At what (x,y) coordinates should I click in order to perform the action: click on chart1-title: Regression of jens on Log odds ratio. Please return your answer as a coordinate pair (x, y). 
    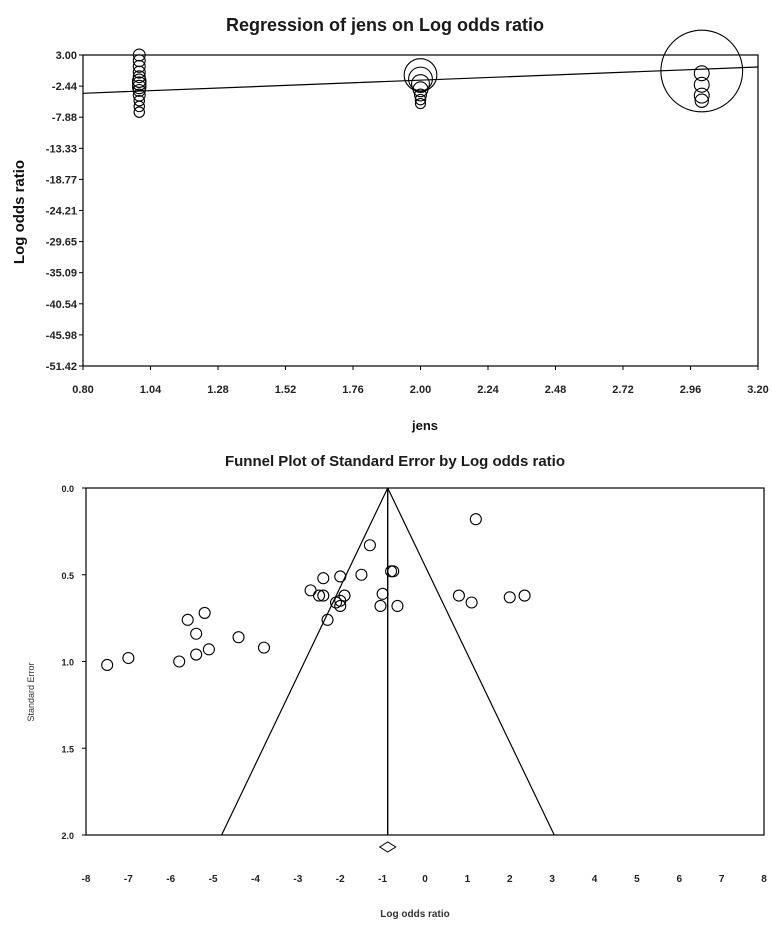
    Looking at the image, I should click on (385, 25).